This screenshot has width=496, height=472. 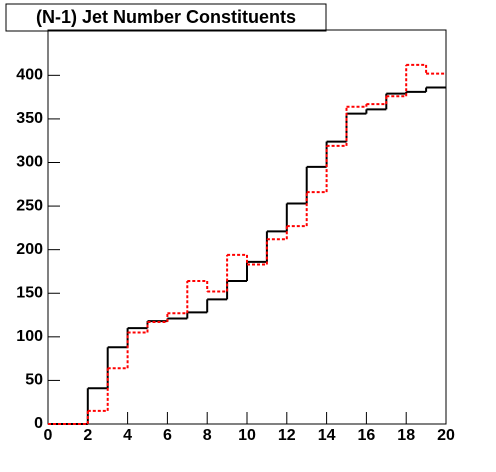 I want to click on x-tick-label: 8, so click(x=207, y=435).